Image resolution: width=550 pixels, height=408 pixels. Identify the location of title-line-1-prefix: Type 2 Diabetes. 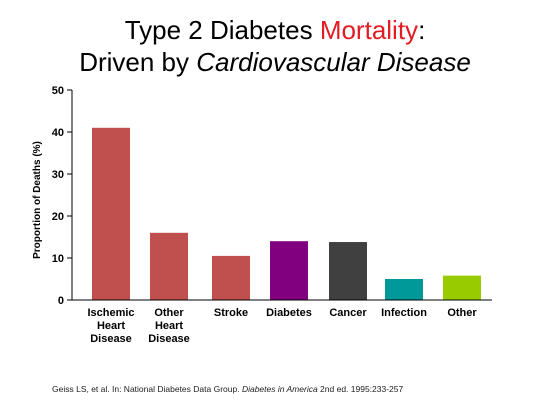
(222, 30).